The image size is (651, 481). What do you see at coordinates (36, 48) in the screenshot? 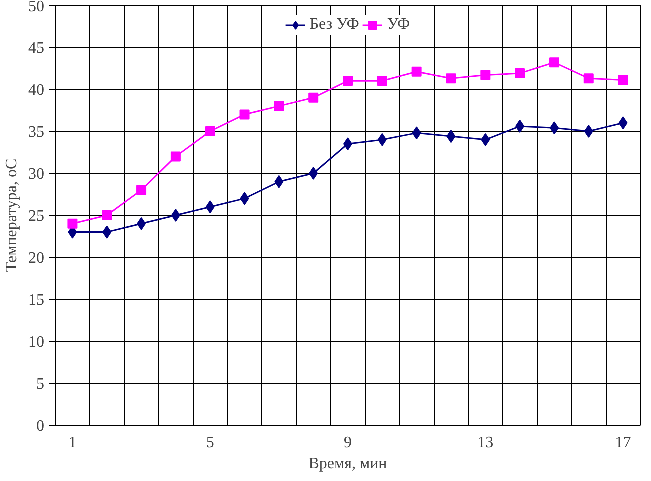
I see `y-tick-label: 45` at bounding box center [36, 48].